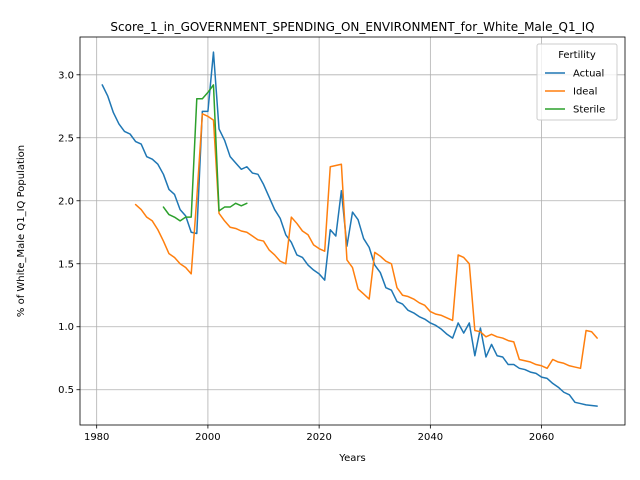 The height and width of the screenshot is (480, 640). What do you see at coordinates (21, 231) in the screenshot?
I see `y-axis-label: % of White_Male Q1_IQ Population` at bounding box center [21, 231].